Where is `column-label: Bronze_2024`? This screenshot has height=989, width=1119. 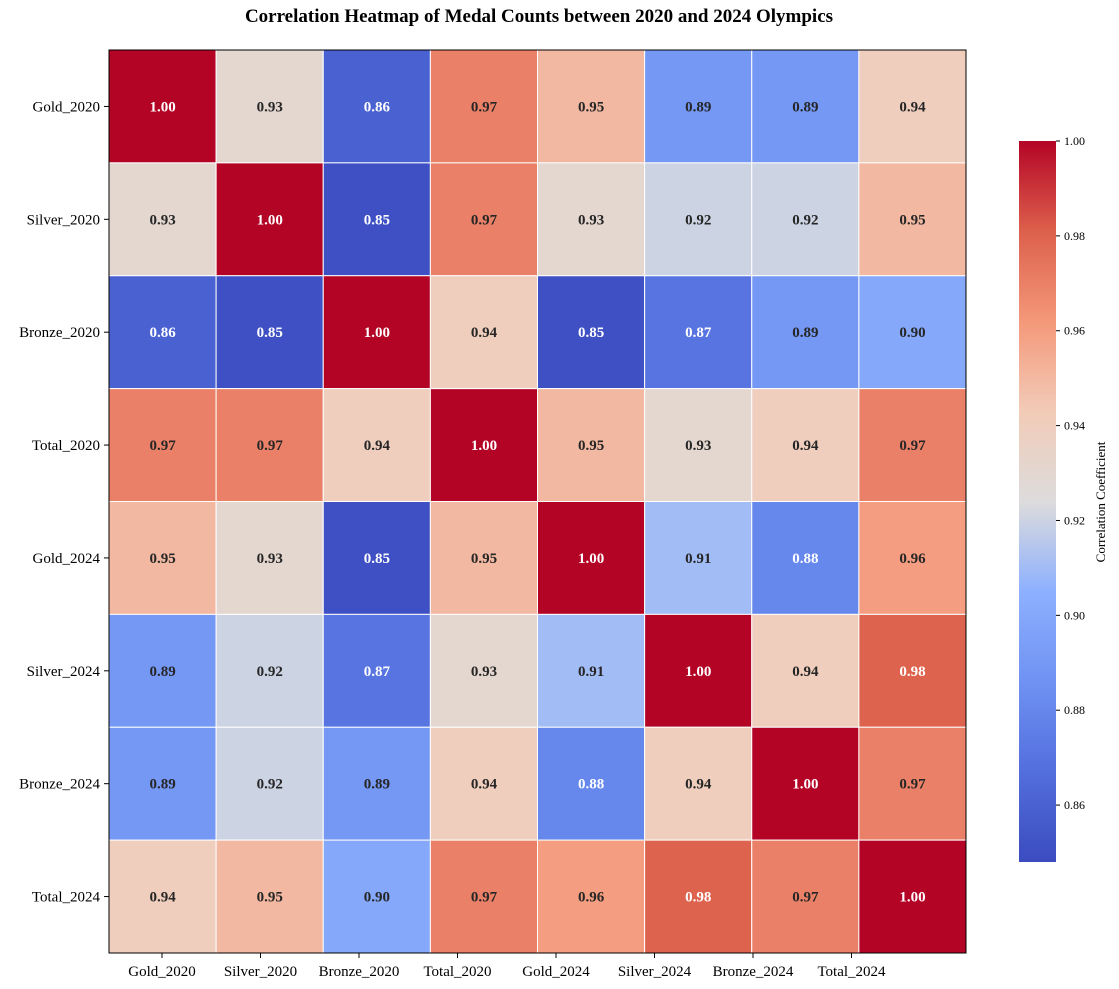 column-label: Bronze_2024 is located at coordinates (753, 972).